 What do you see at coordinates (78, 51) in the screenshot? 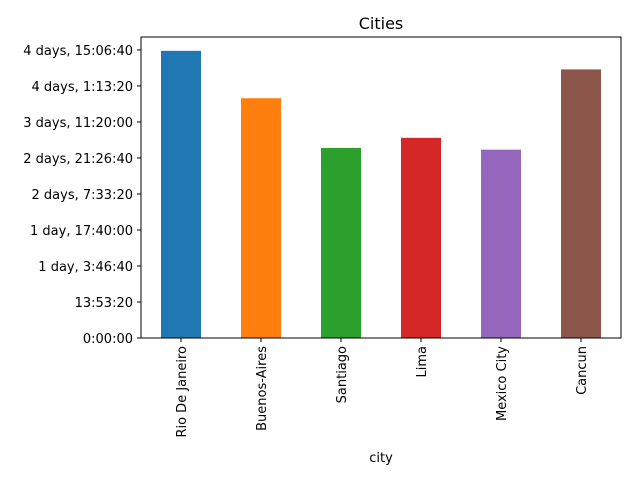
I see `y-tick-label: 4 days, 15:06:40` at bounding box center [78, 51].